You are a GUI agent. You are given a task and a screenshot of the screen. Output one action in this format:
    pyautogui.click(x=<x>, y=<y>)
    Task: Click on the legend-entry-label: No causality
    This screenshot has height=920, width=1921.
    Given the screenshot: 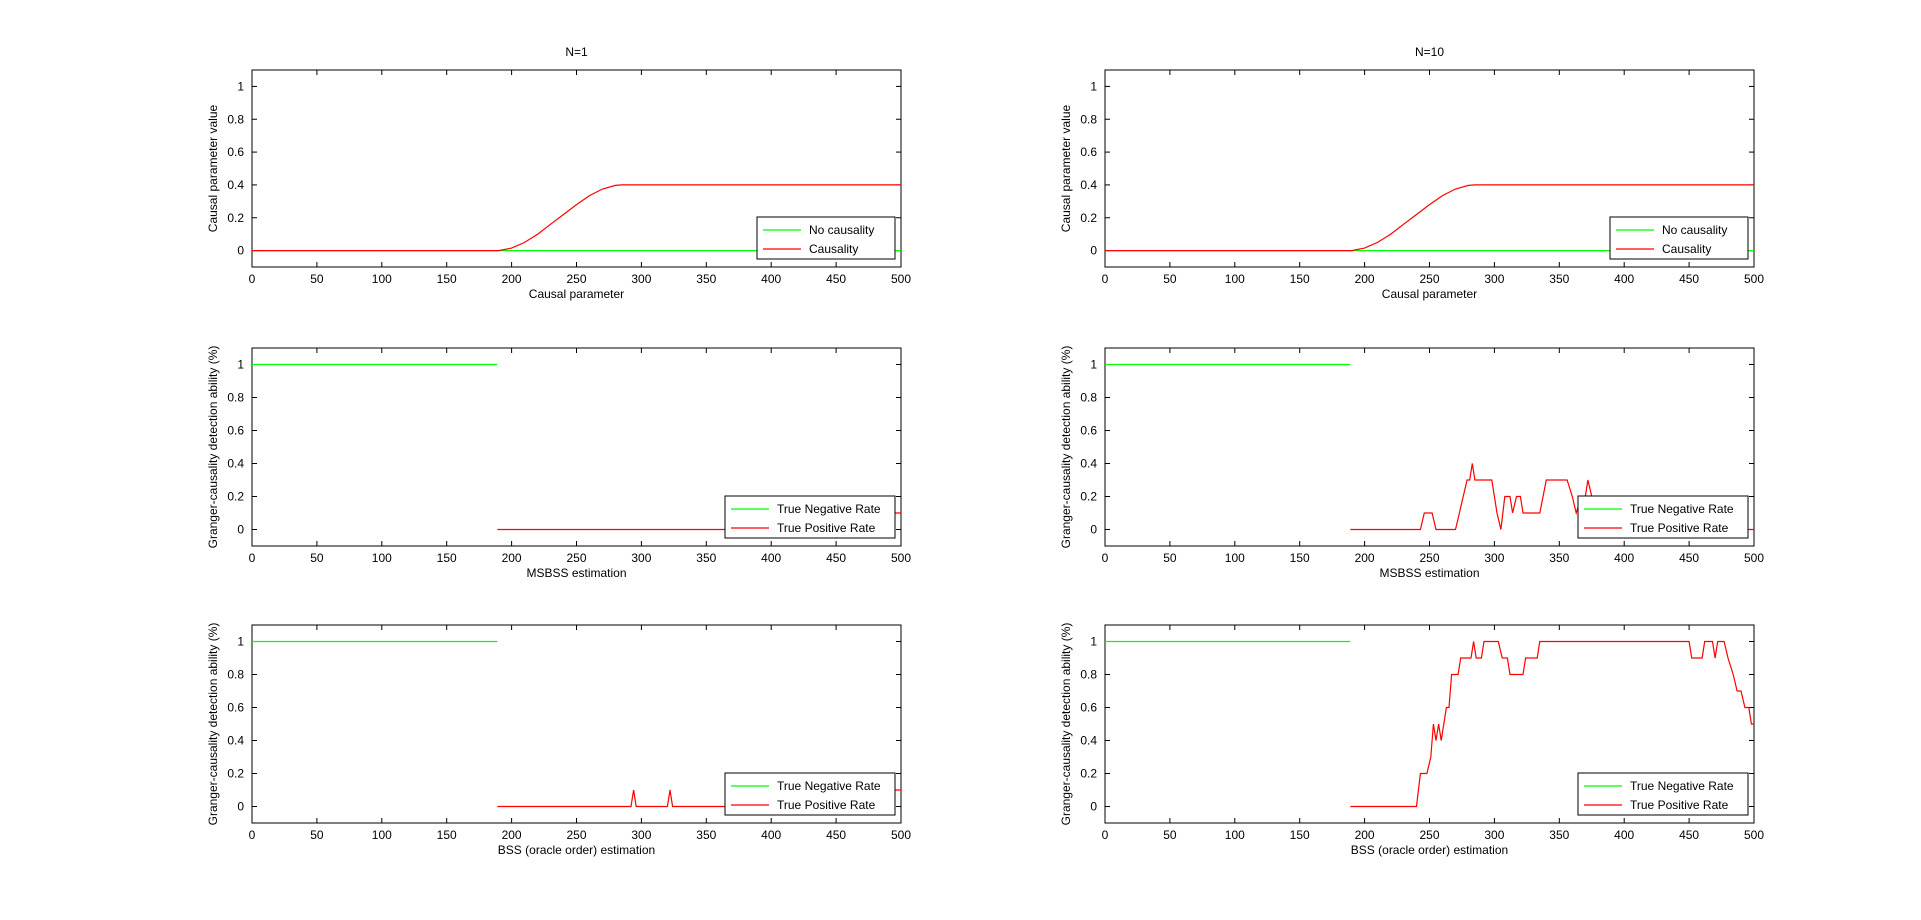 What is the action you would take?
    pyautogui.click(x=841, y=230)
    